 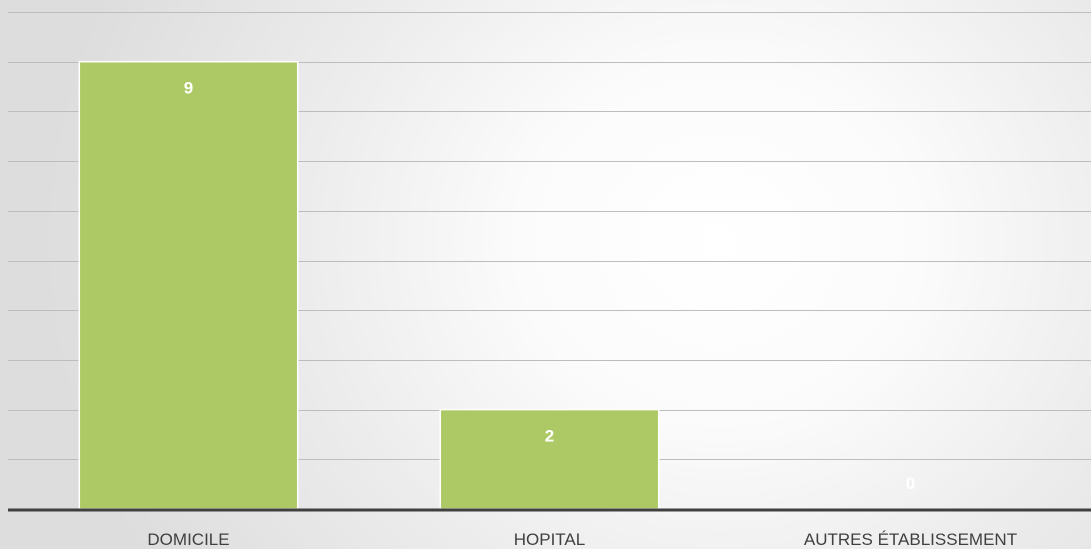 What do you see at coordinates (549, 539) in the screenshot?
I see `x-tick-label: HOPITAL` at bounding box center [549, 539].